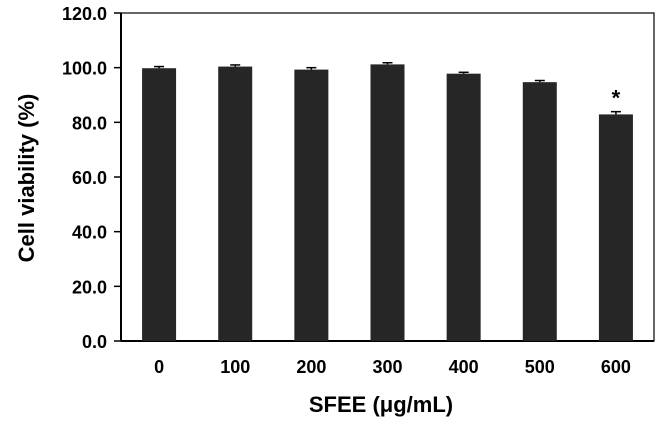 The image size is (662, 426). I want to click on significance-marker: *, so click(616, 98).